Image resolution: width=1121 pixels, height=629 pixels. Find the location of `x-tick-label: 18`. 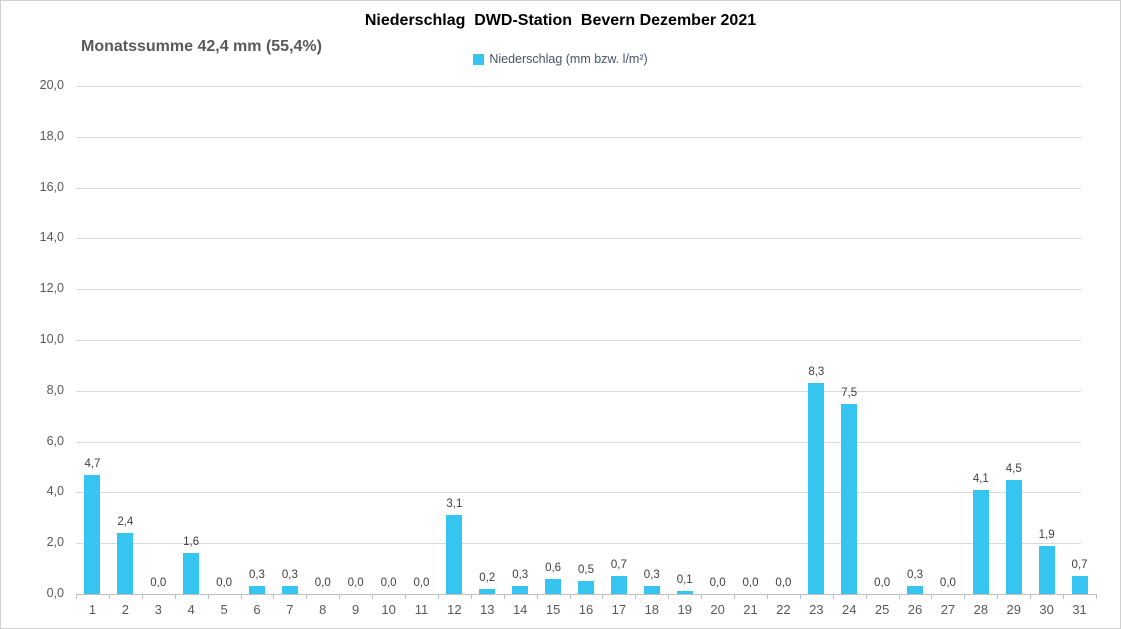

x-tick-label: 18 is located at coordinates (652, 609).